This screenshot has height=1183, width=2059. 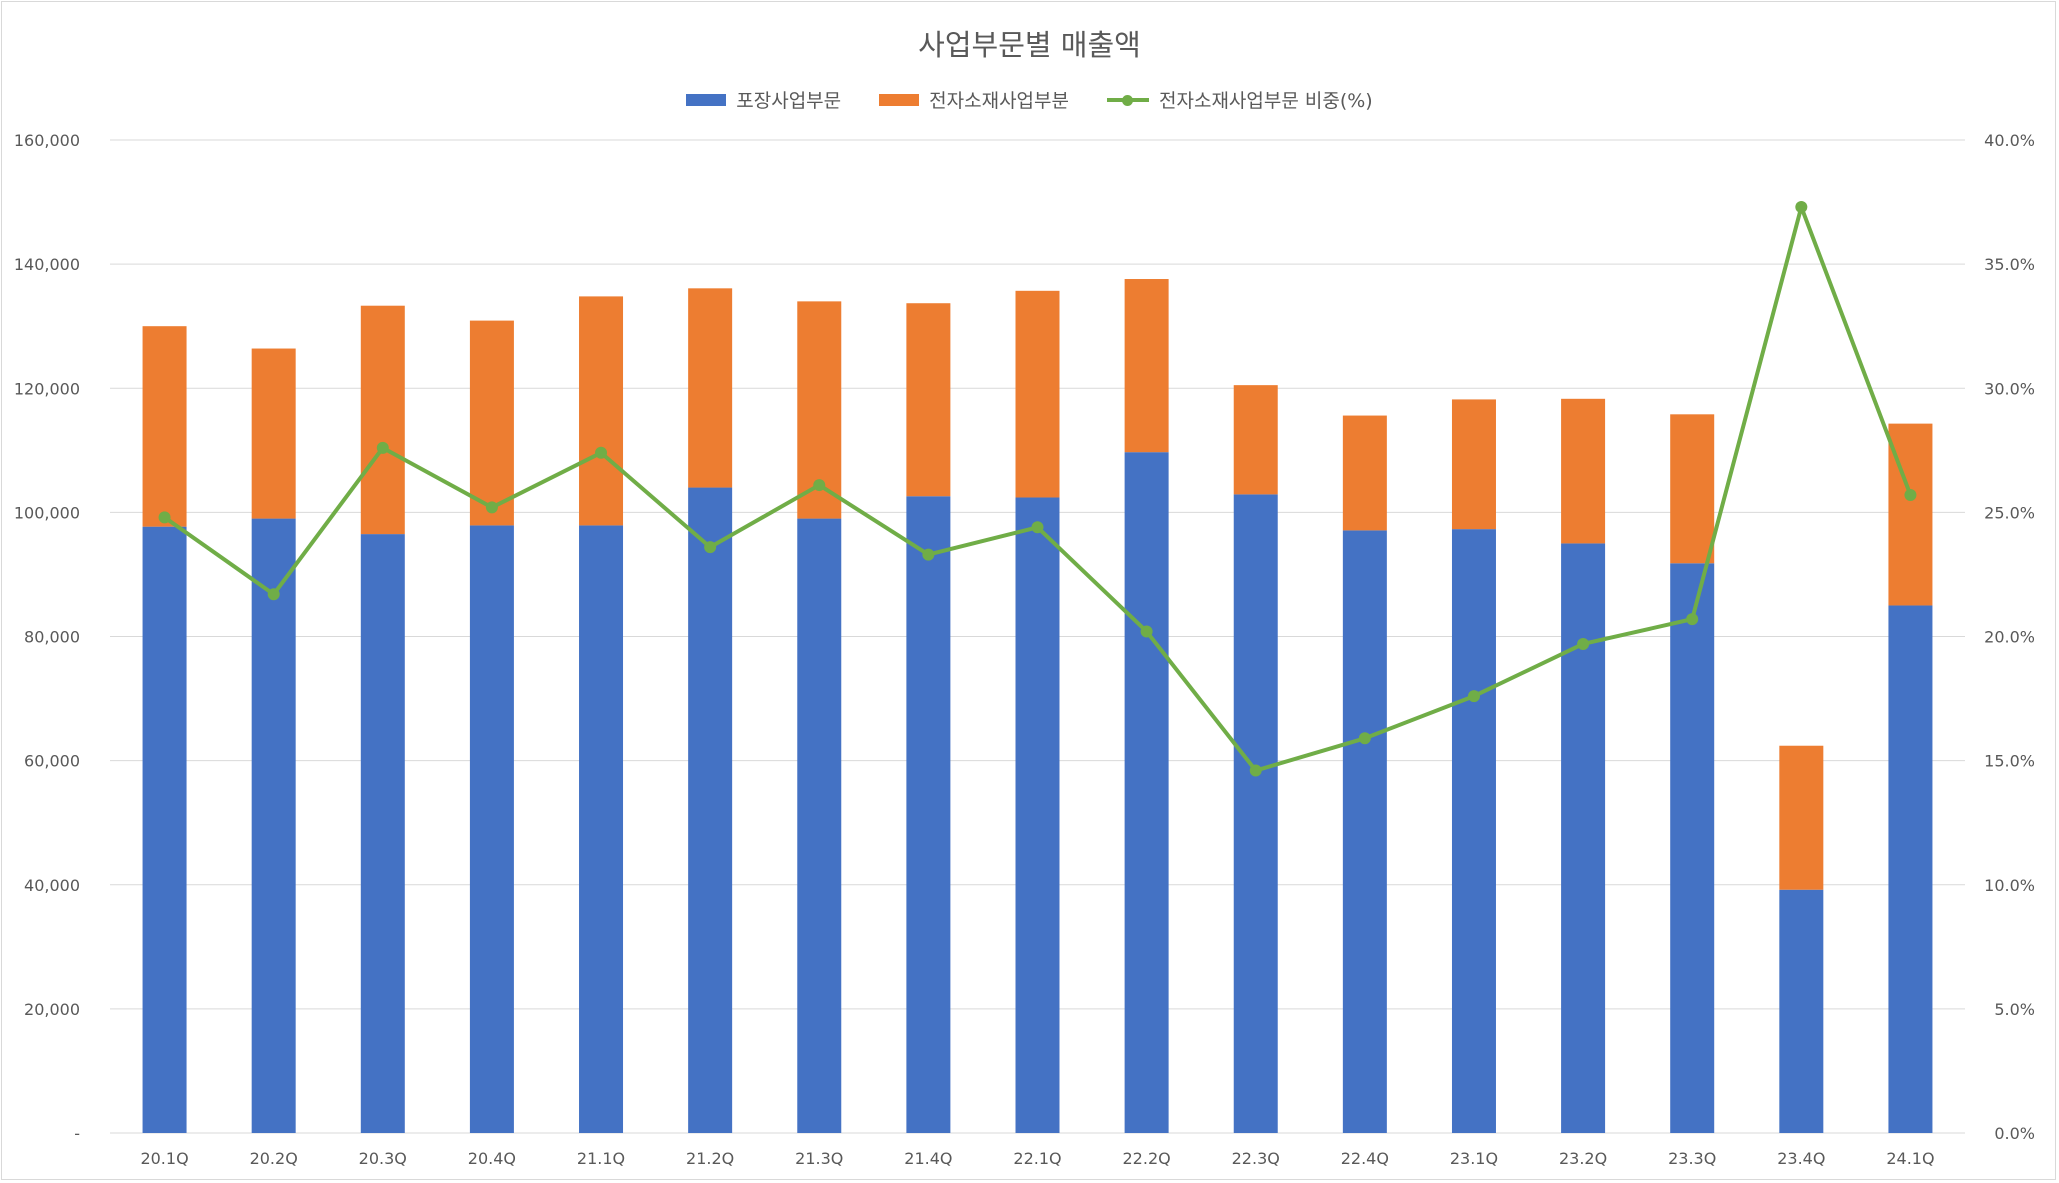 I want to click on legend: 포장사업부문 전자소재사업부분 전자소재사업부문 비중(%), so click(x=1029, y=99).